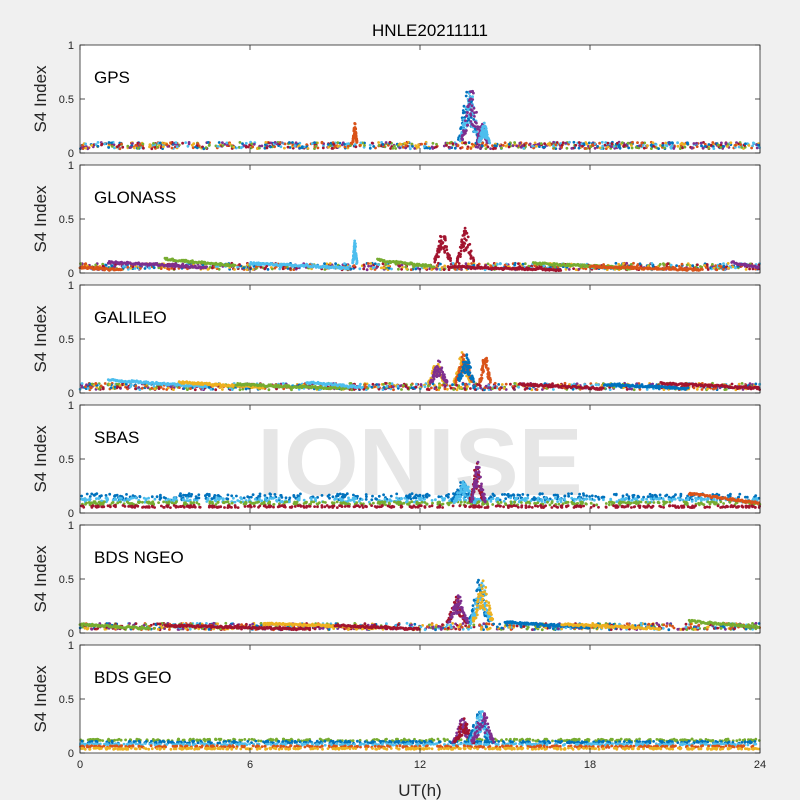 Image resolution: width=800 pixels, height=800 pixels. I want to click on arc-point, so click(702, 269).